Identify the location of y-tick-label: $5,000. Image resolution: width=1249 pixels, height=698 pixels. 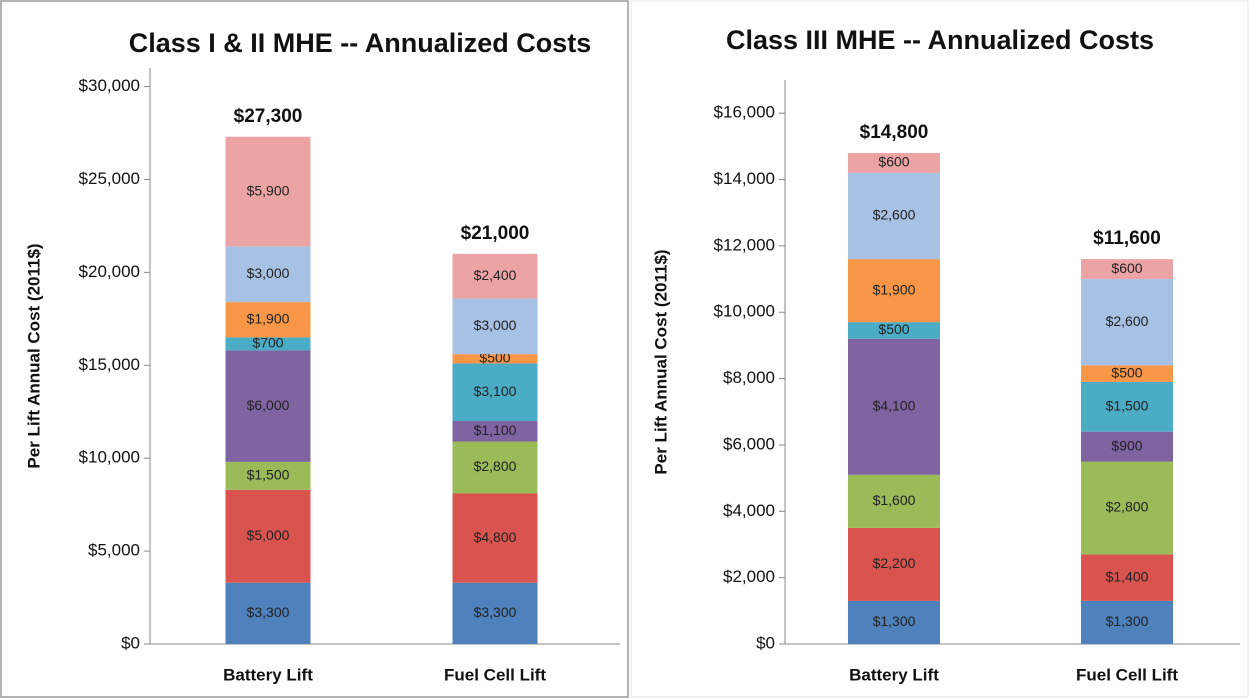
(114, 550).